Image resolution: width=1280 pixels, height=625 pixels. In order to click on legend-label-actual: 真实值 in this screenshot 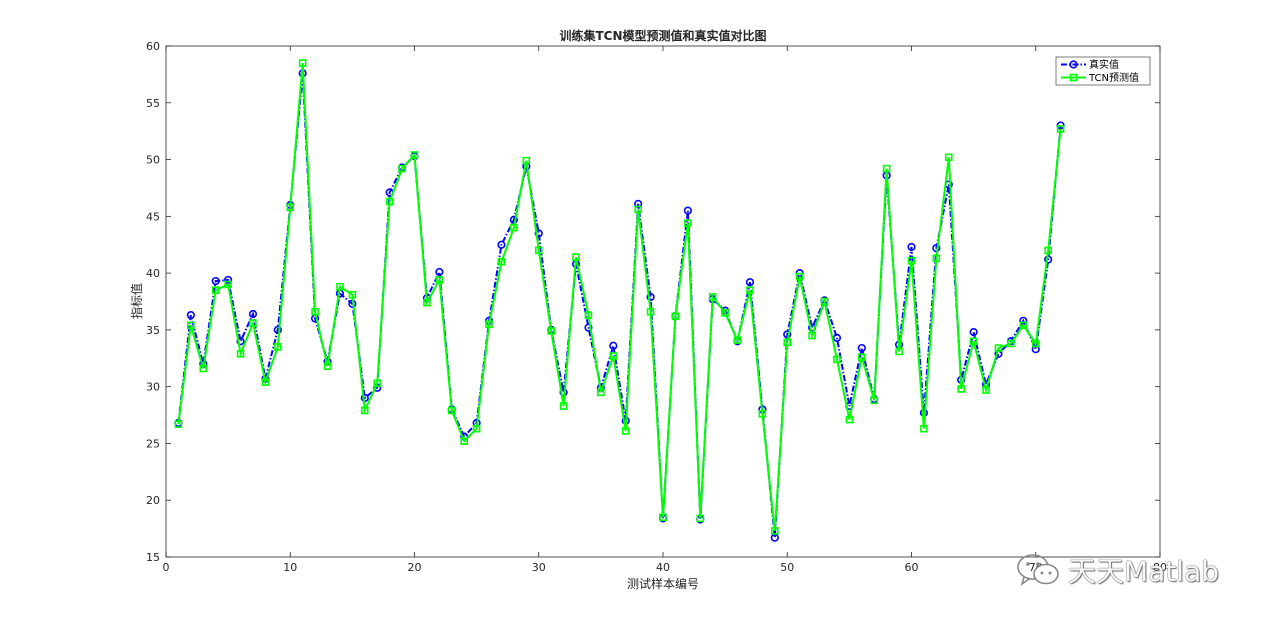, I will do `click(1104, 64)`.